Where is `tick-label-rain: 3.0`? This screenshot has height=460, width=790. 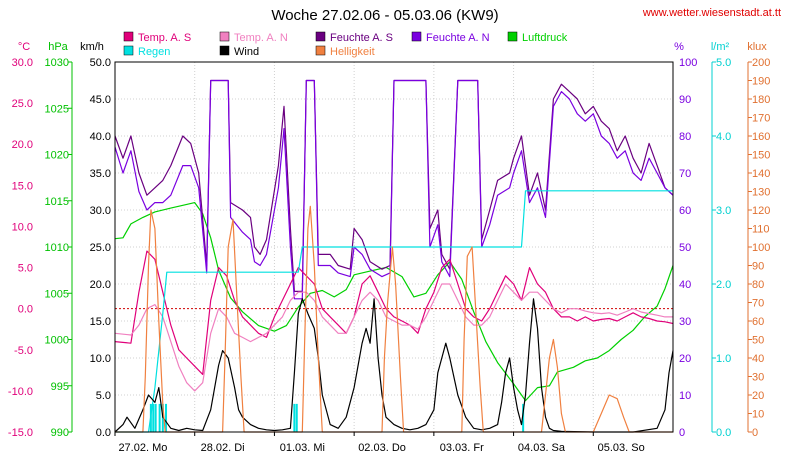 tick-label-rain: 3.0 is located at coordinates (723, 211).